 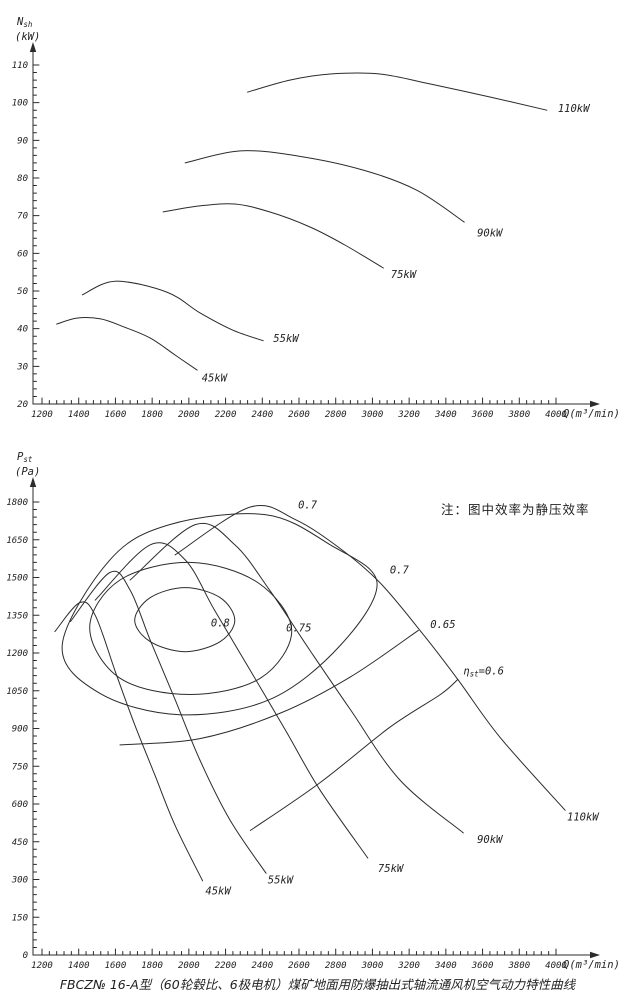 I want to click on contour-0.8, so click(x=185, y=620).